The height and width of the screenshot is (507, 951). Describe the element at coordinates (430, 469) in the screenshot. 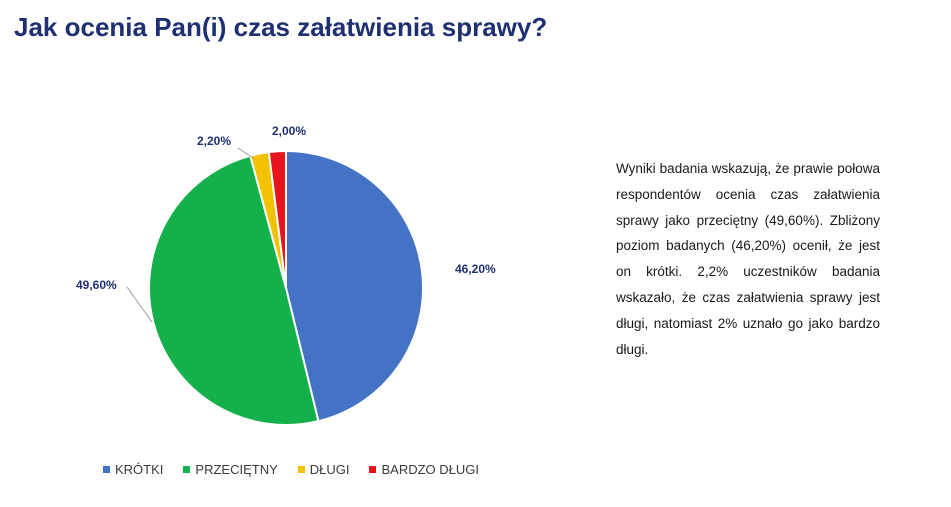

I see `legend-label-bardzo-dlugi: BARDZO DŁUGI` at that location.